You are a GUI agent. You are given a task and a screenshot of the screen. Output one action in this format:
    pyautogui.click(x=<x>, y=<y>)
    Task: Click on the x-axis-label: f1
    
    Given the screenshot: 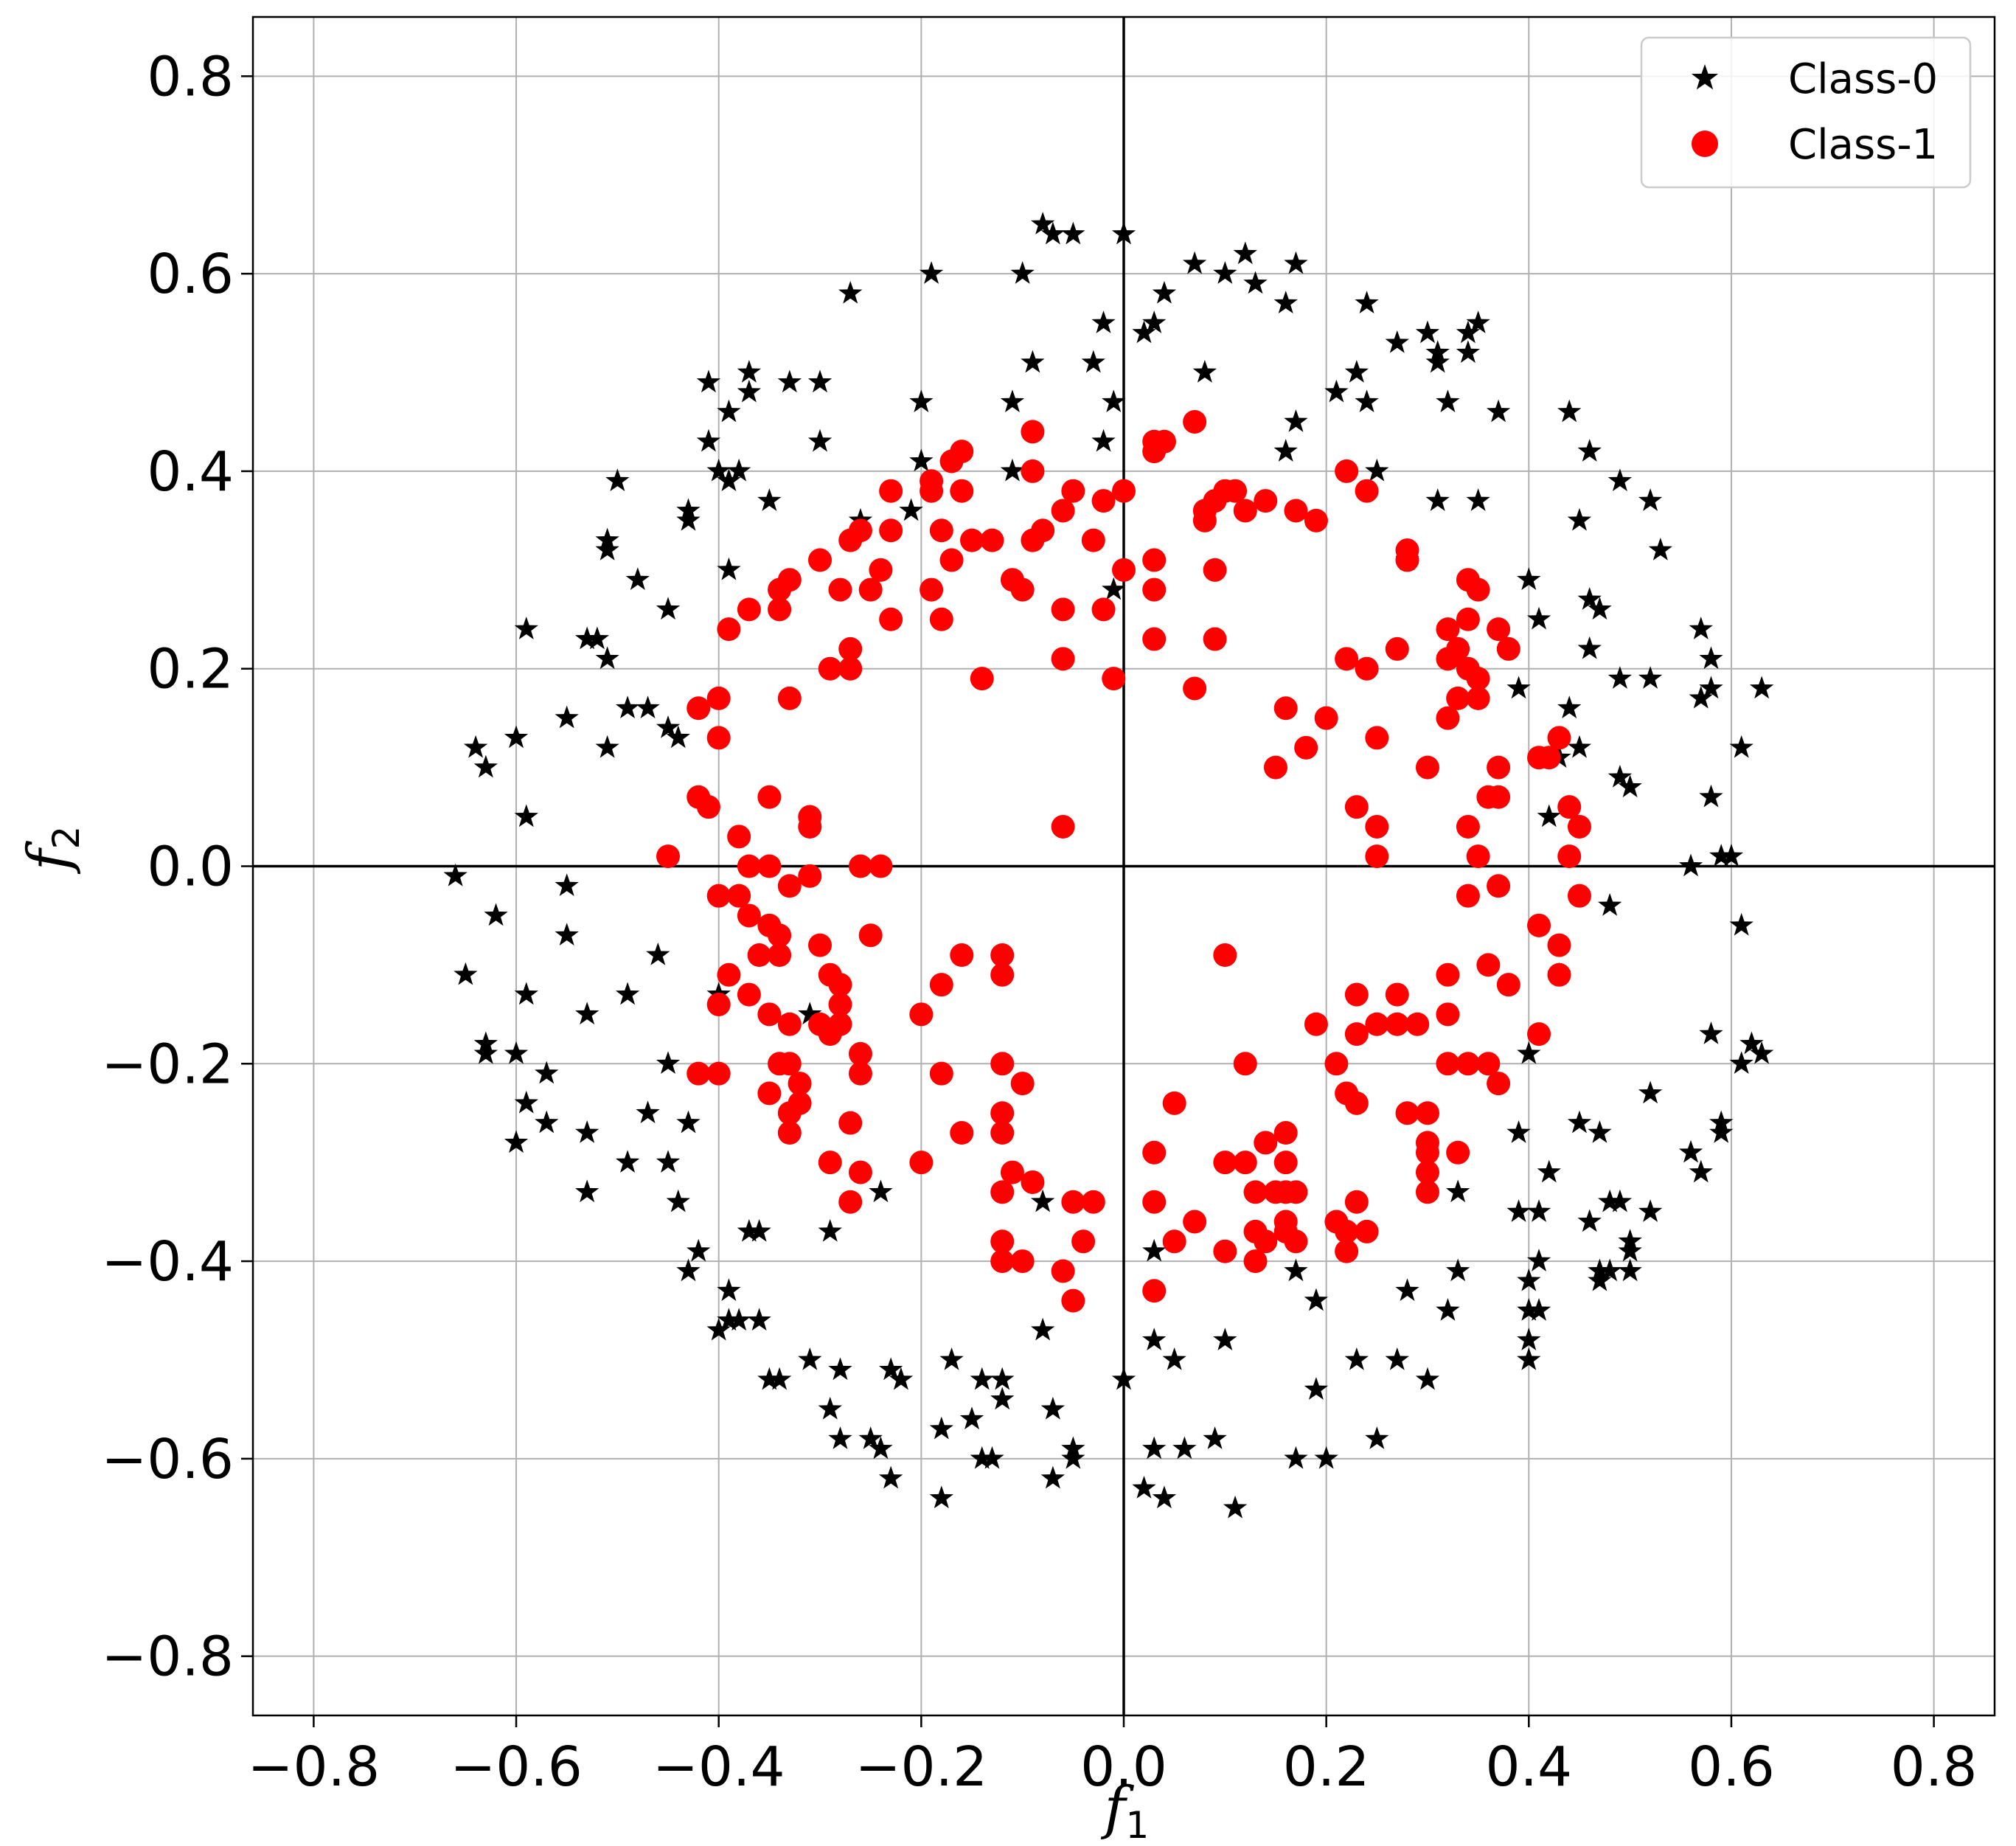 What is the action you would take?
    pyautogui.click(x=1126, y=1810)
    